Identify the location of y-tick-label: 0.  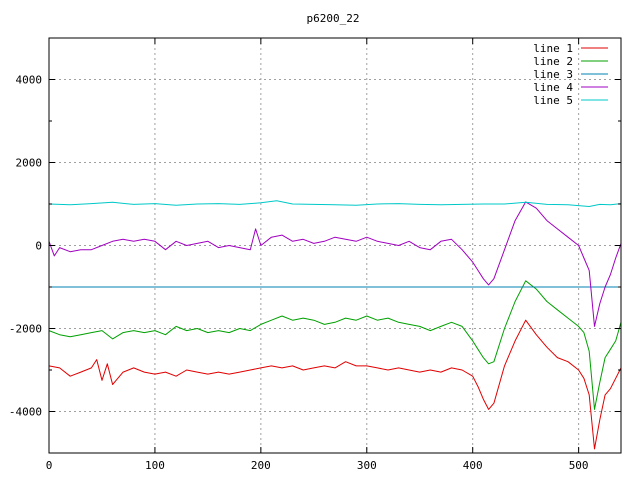
(38, 246).